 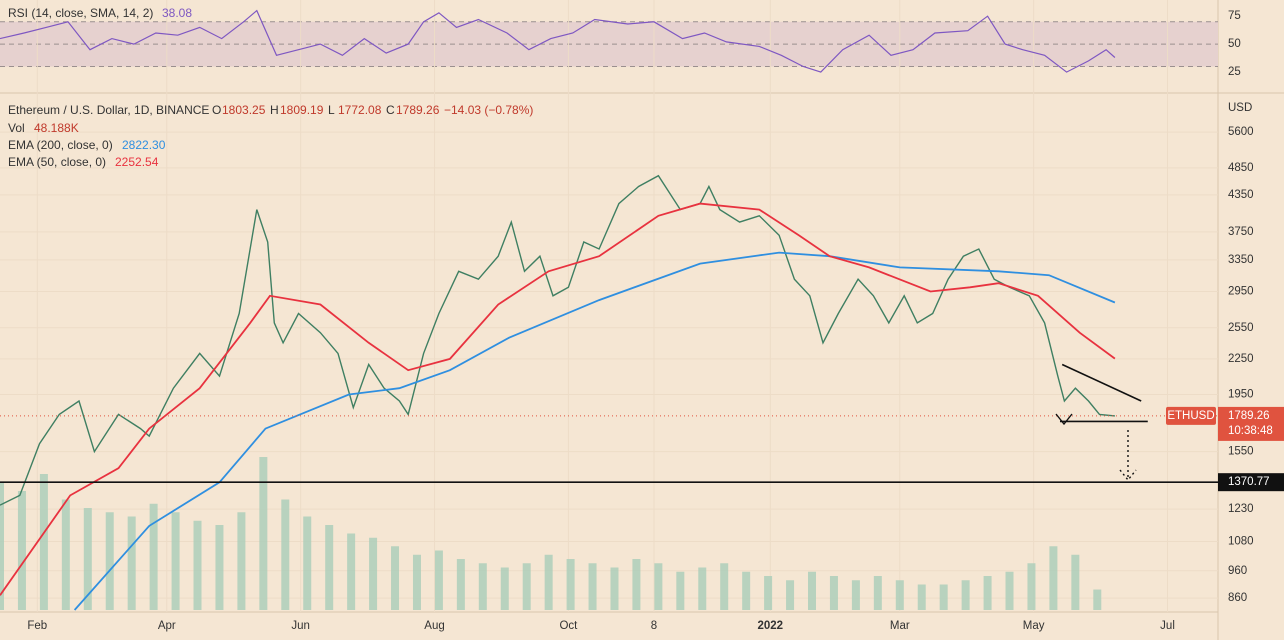 What do you see at coordinates (900, 626) in the screenshot?
I see `x-tick-label: Mar` at bounding box center [900, 626].